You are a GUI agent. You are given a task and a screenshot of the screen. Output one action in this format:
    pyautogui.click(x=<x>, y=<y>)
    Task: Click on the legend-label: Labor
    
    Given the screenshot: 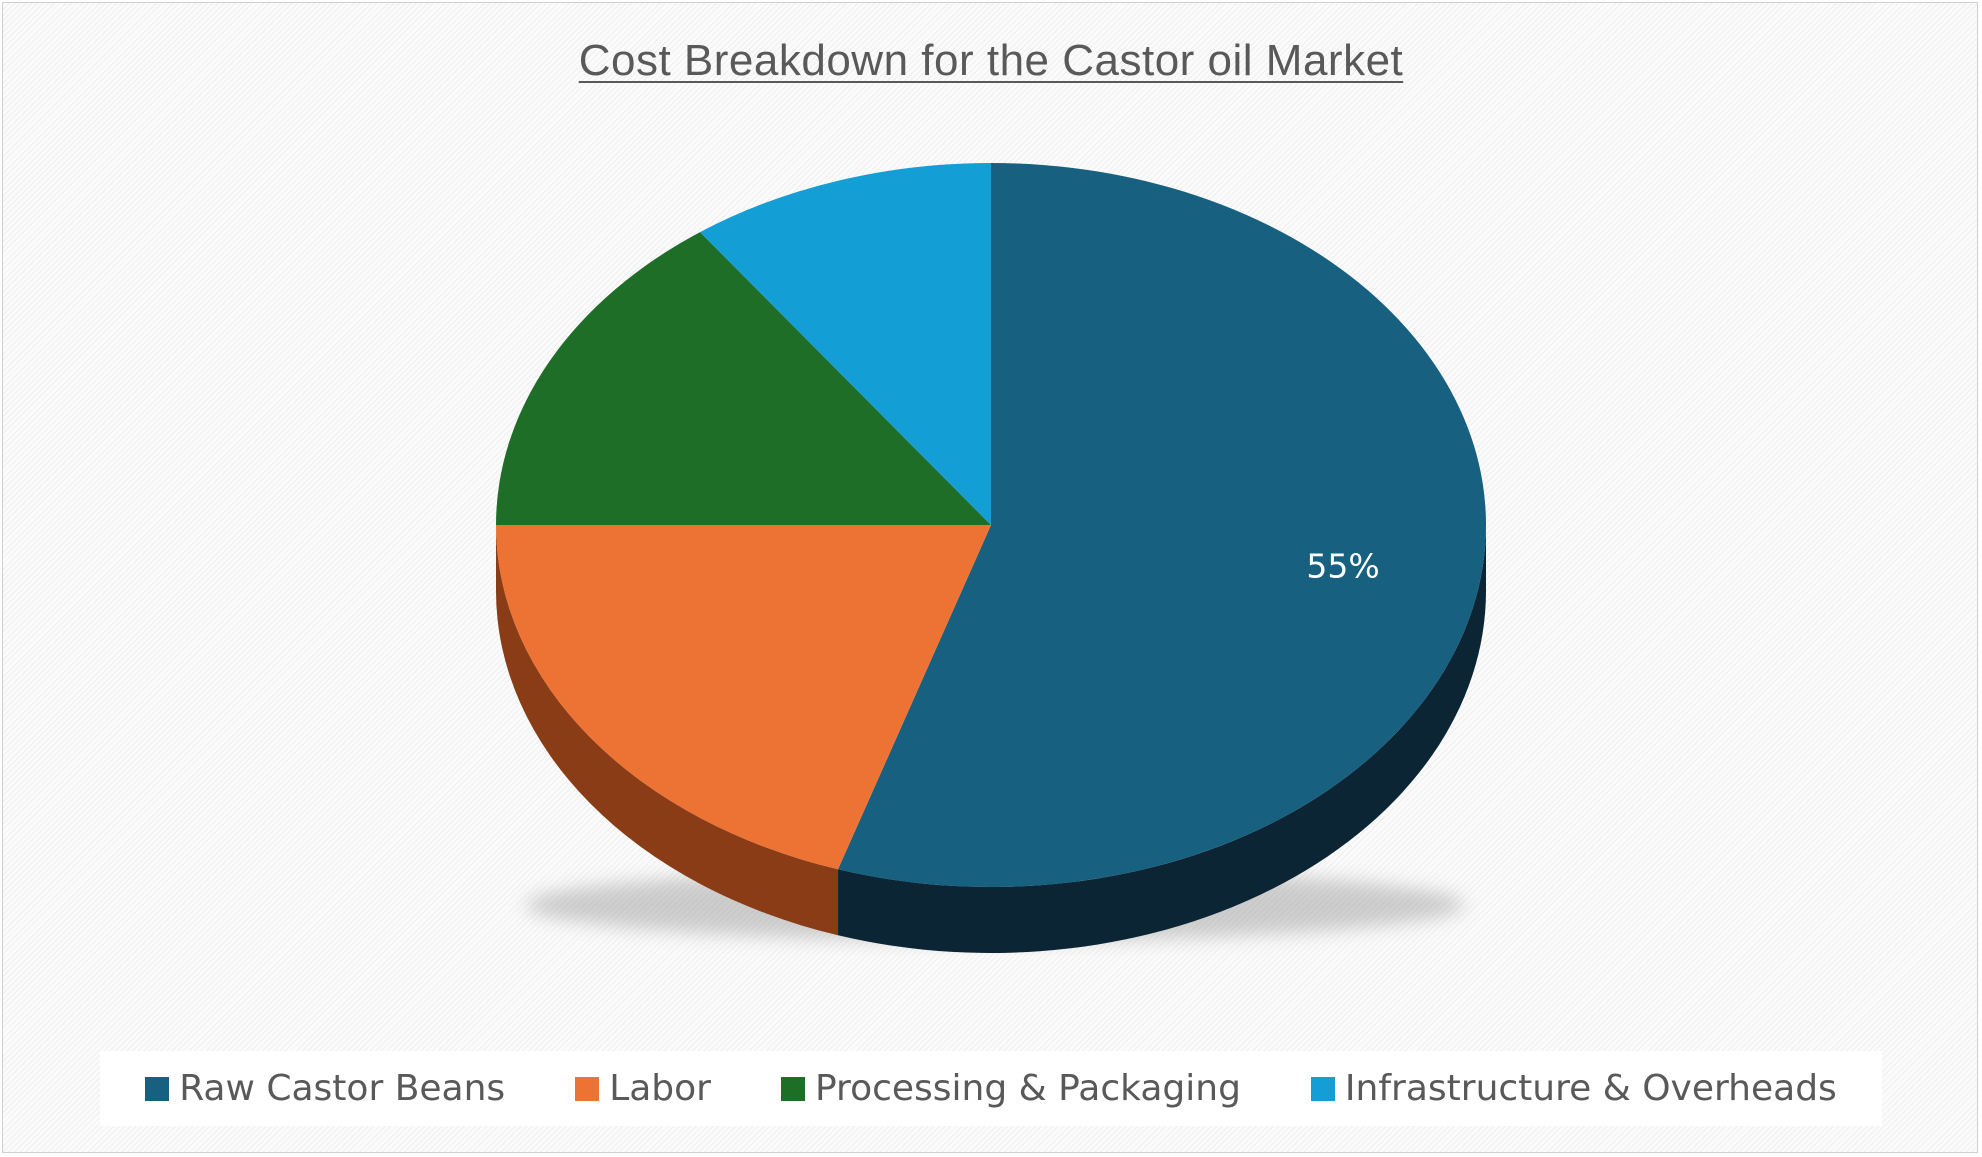 What is the action you would take?
    pyautogui.click(x=660, y=1088)
    